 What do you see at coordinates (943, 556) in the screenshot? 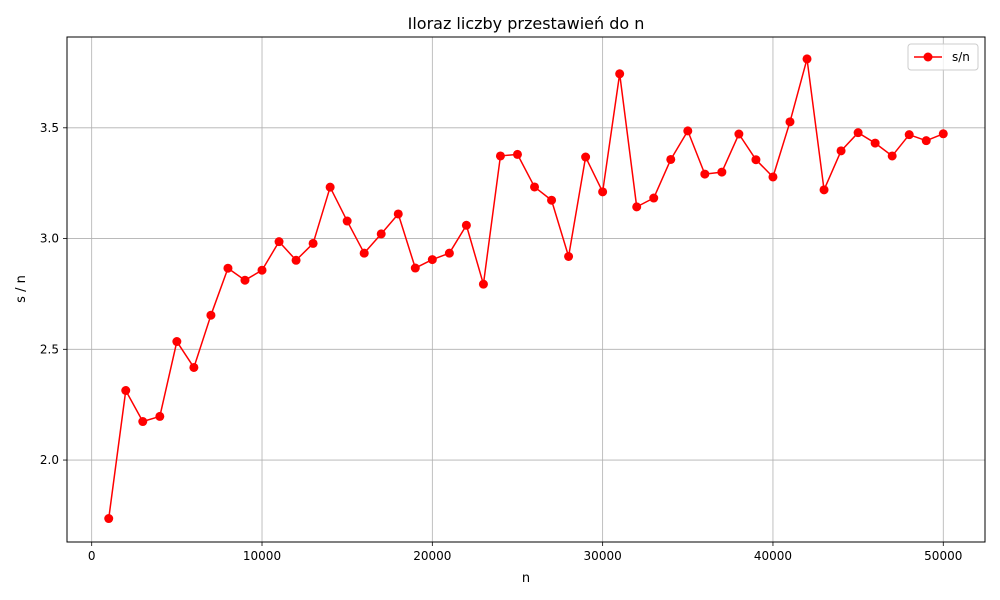
I see `x-tick-label: 50000` at bounding box center [943, 556].